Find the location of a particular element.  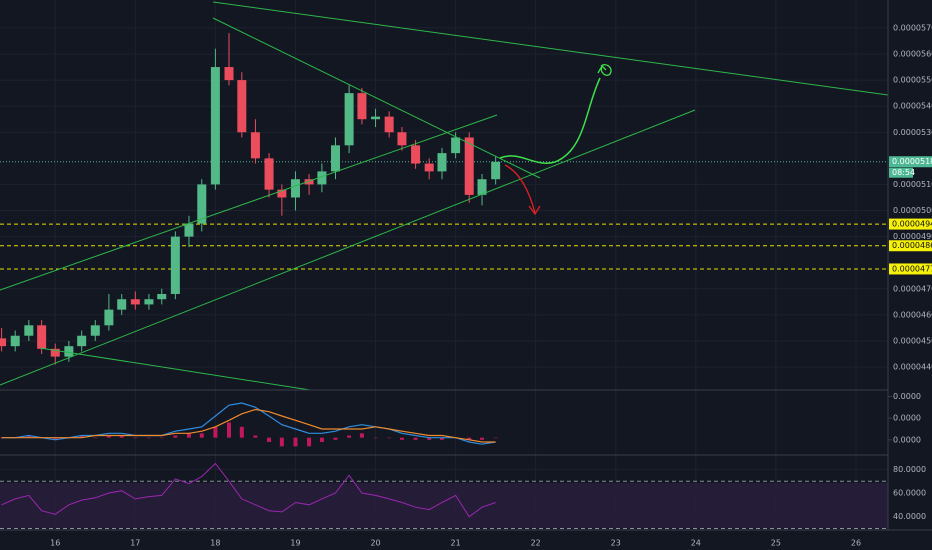

x-tick-label: 26 is located at coordinates (856, 543).